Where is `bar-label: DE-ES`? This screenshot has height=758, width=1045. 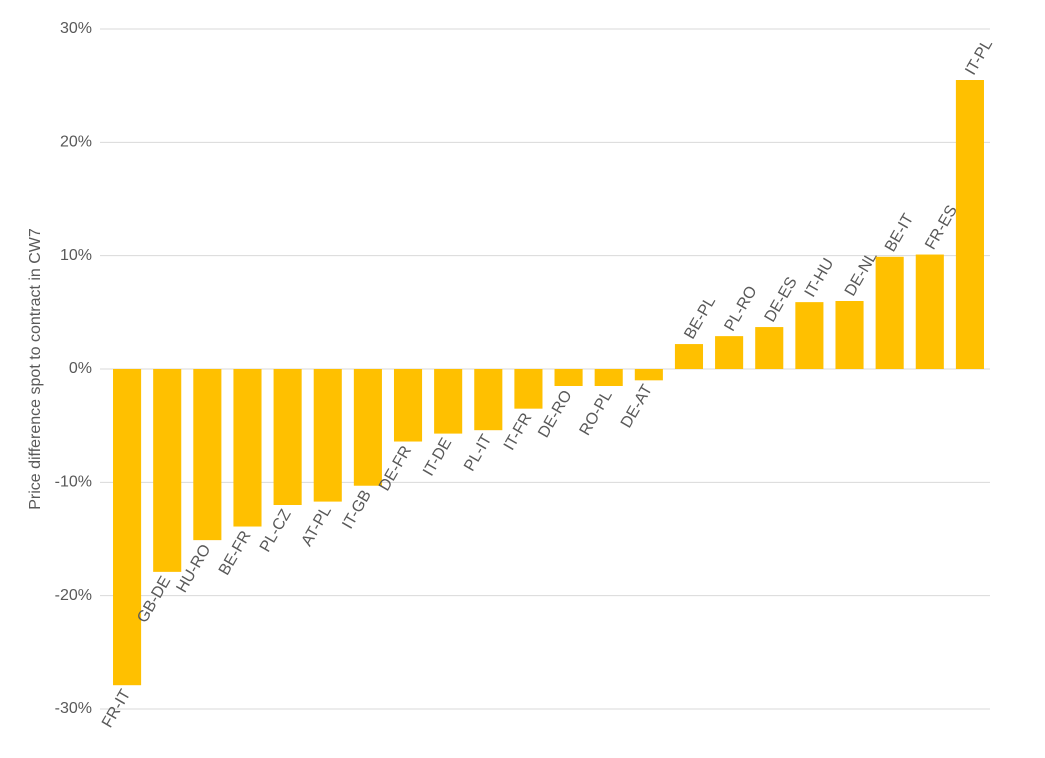
bar-label: DE-ES is located at coordinates (781, 299).